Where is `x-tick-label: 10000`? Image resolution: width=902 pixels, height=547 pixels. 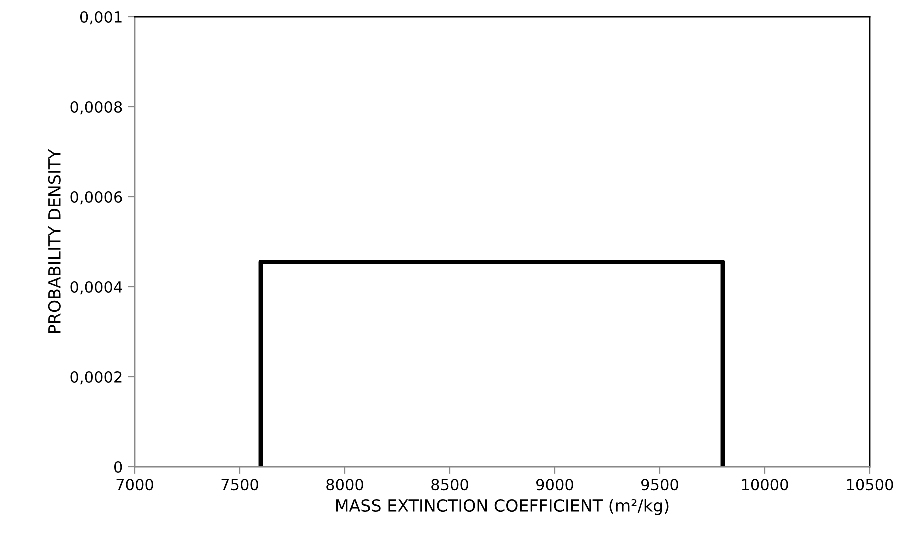 x-tick-label: 10000 is located at coordinates (765, 485).